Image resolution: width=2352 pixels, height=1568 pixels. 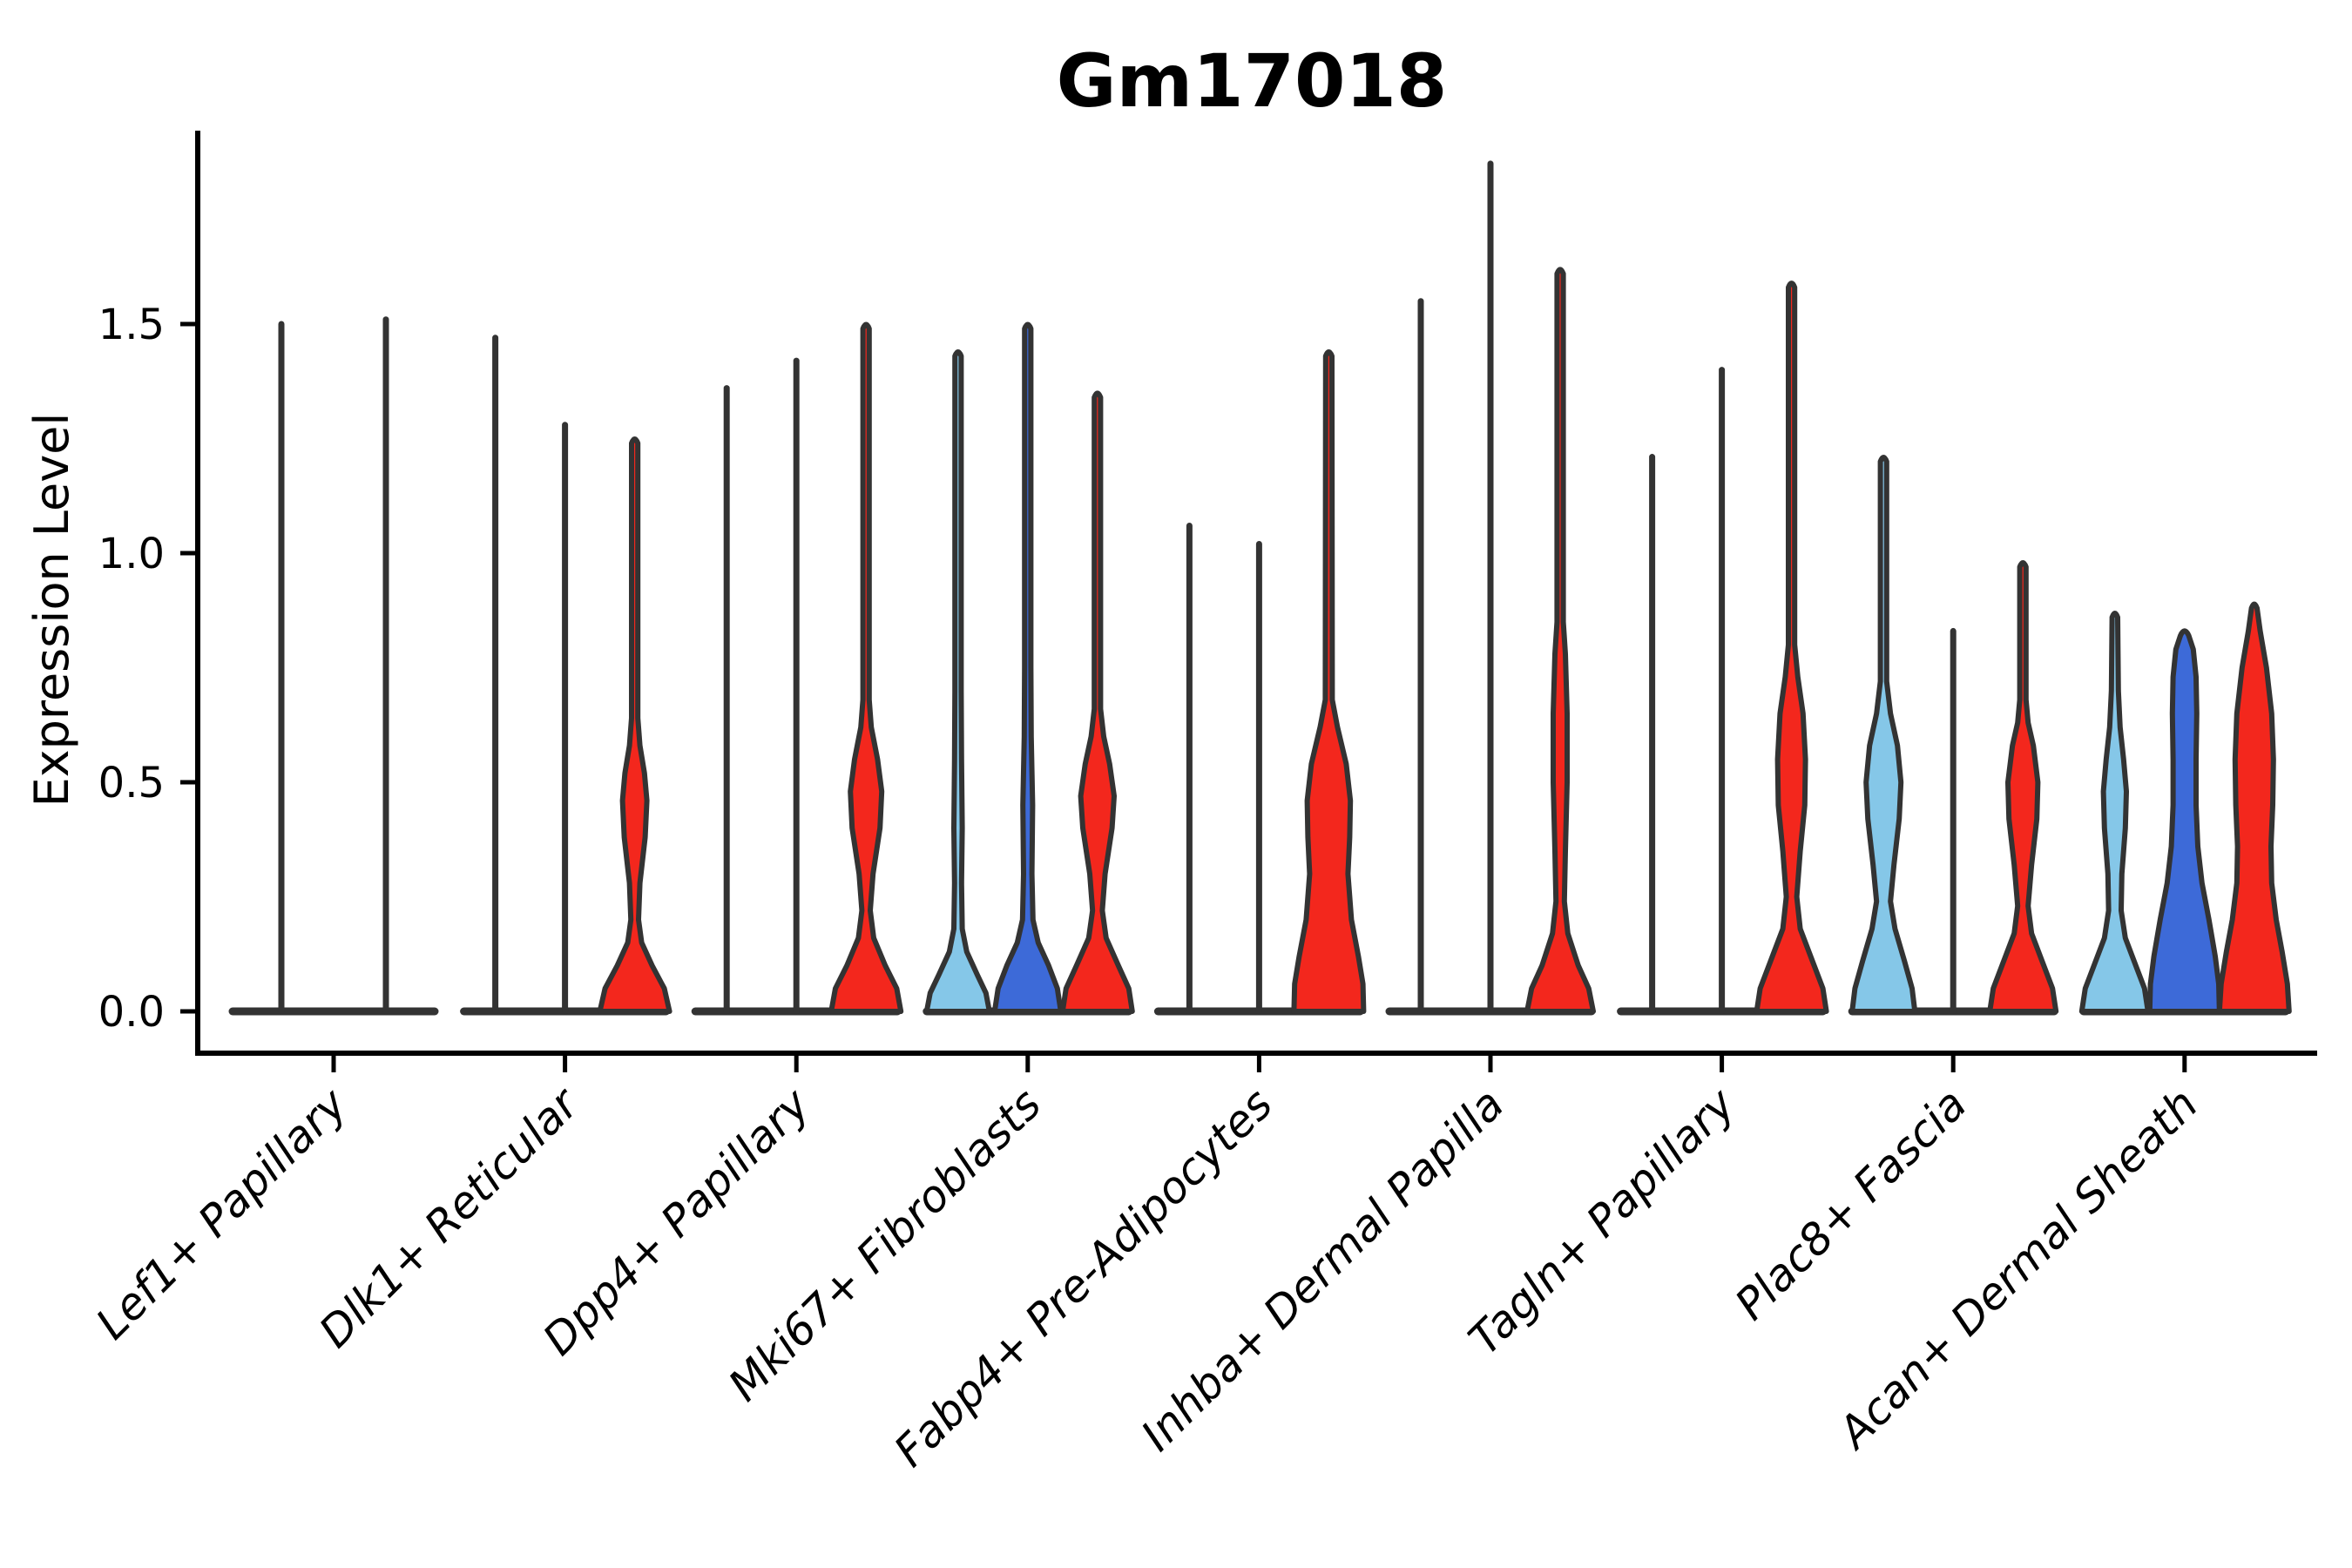 I want to click on y-tick-label: 1.5, so click(x=131, y=325).